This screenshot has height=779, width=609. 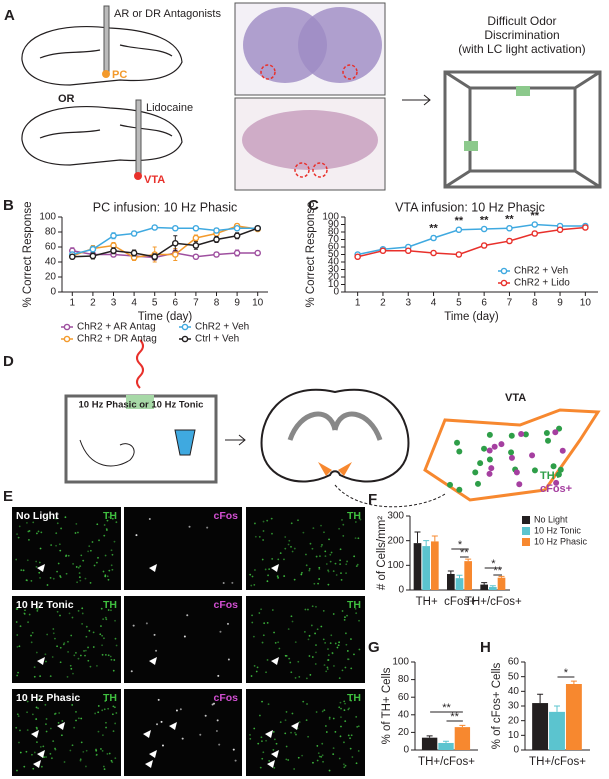 What do you see at coordinates (557, 708) in the screenshot?
I see `error-bar` at bounding box center [557, 708].